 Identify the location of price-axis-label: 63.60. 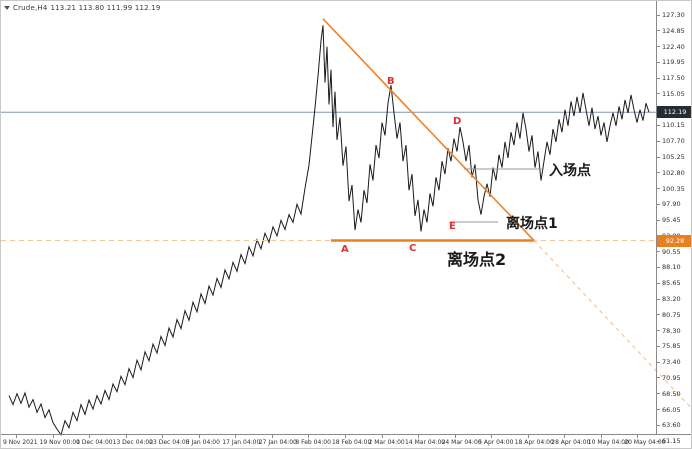
(671, 425).